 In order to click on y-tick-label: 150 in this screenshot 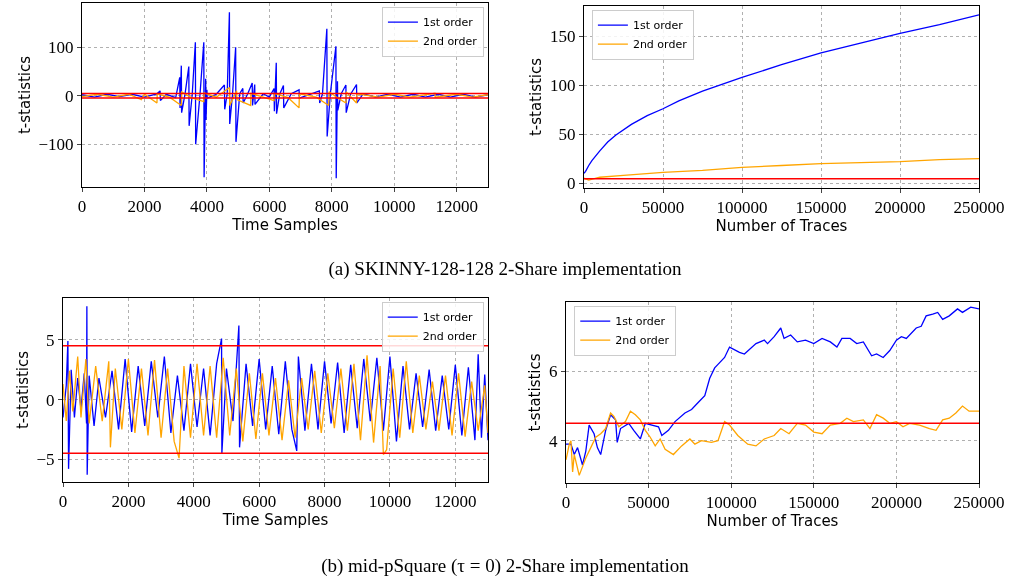, I will do `click(563, 37)`.